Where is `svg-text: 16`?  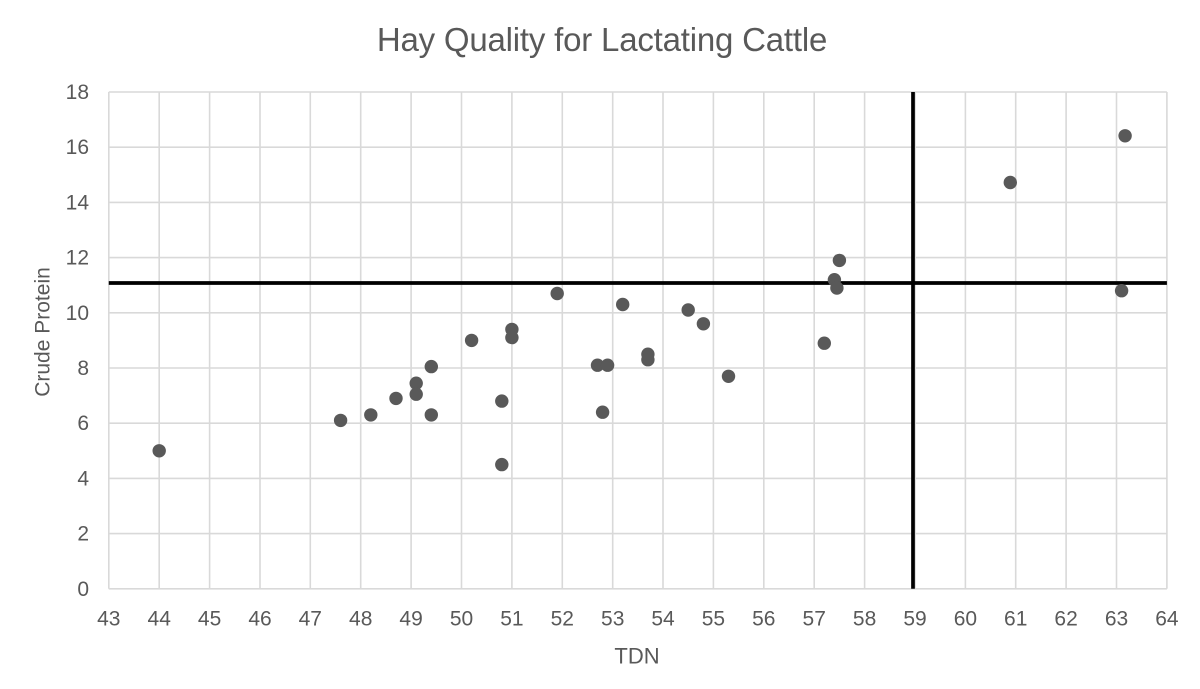 svg-text: 16 is located at coordinates (77, 147).